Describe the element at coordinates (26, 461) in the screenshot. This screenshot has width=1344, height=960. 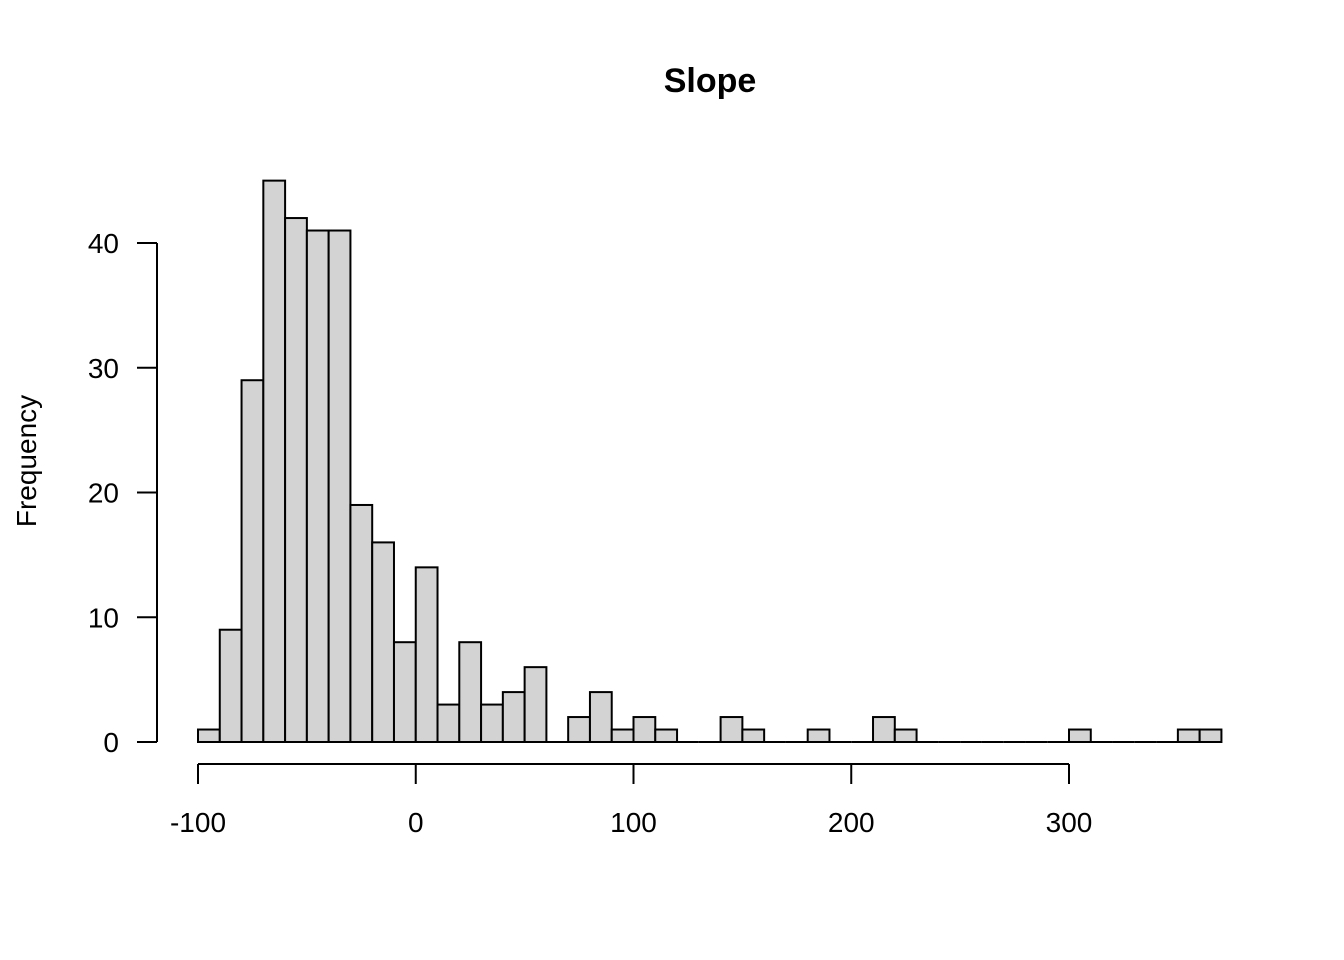
I see `y-axis-title: Frequency` at that location.